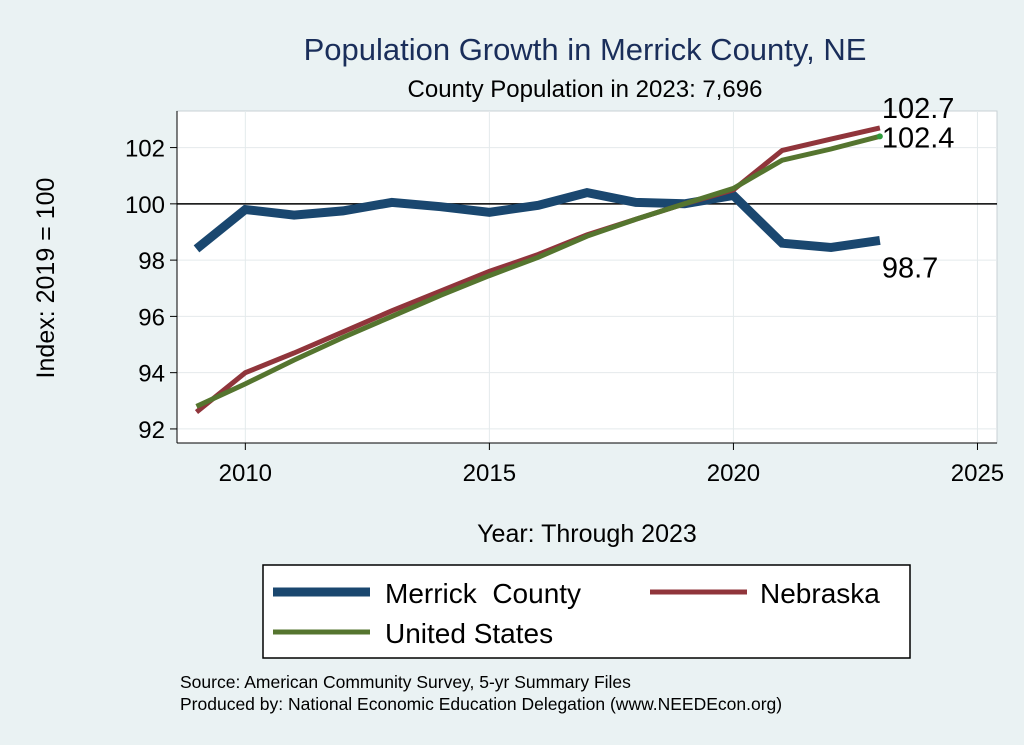 This screenshot has height=745, width=1024. What do you see at coordinates (820, 593) in the screenshot?
I see `legend-label-nebraska: Nebraska` at bounding box center [820, 593].